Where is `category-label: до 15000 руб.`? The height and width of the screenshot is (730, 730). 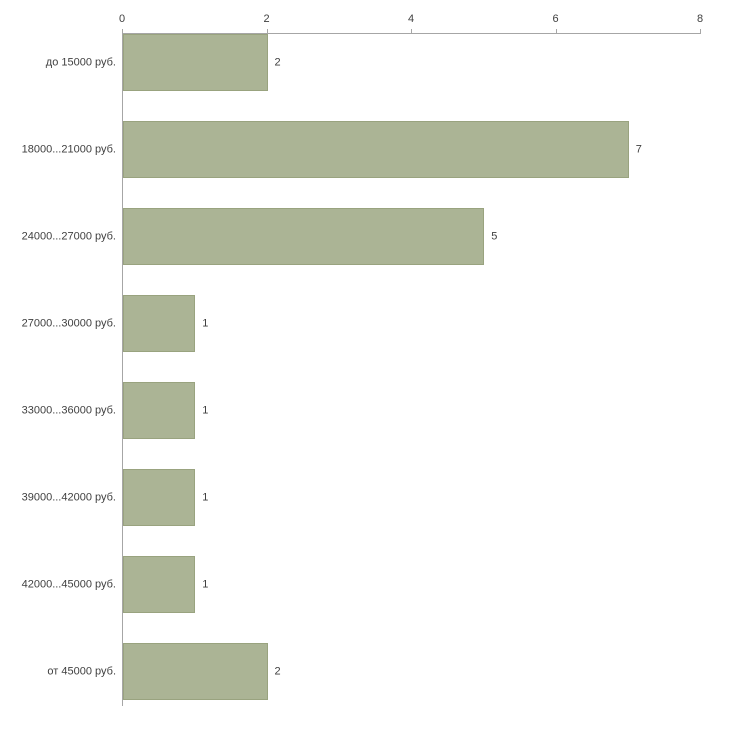 category-label: до 15000 руб. is located at coordinates (80, 62).